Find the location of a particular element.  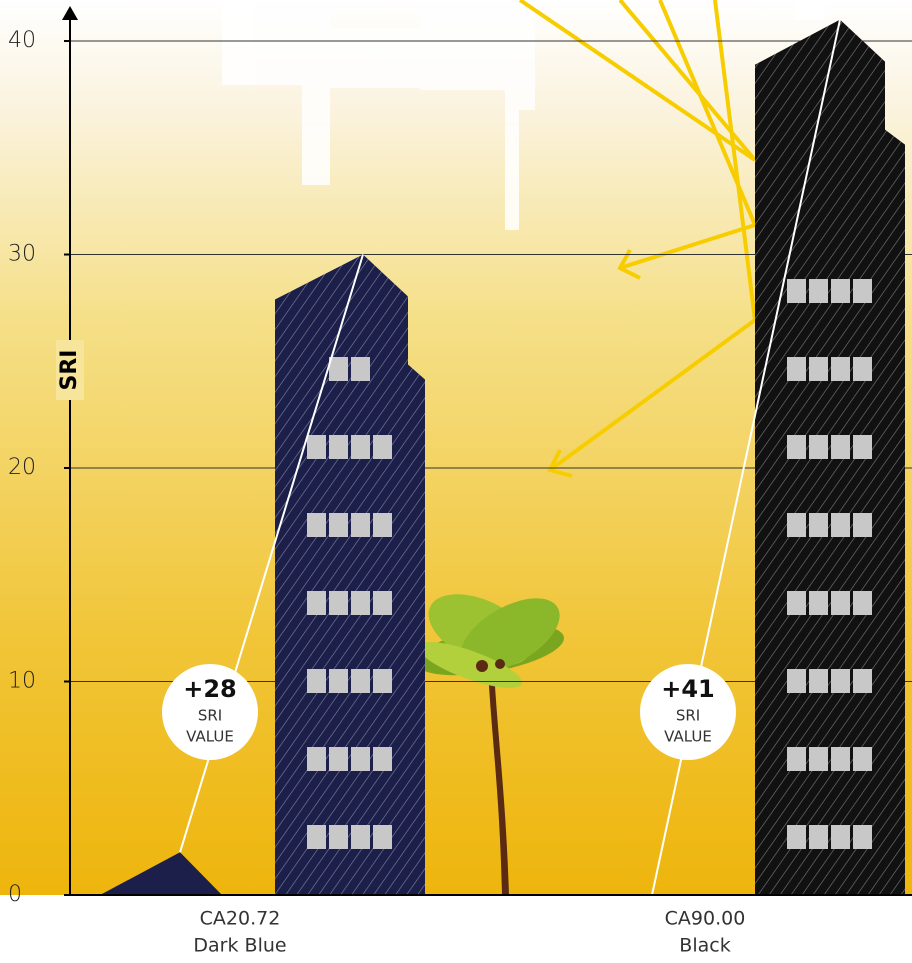

x-tick-sublabel: Black is located at coordinates (704, 946).